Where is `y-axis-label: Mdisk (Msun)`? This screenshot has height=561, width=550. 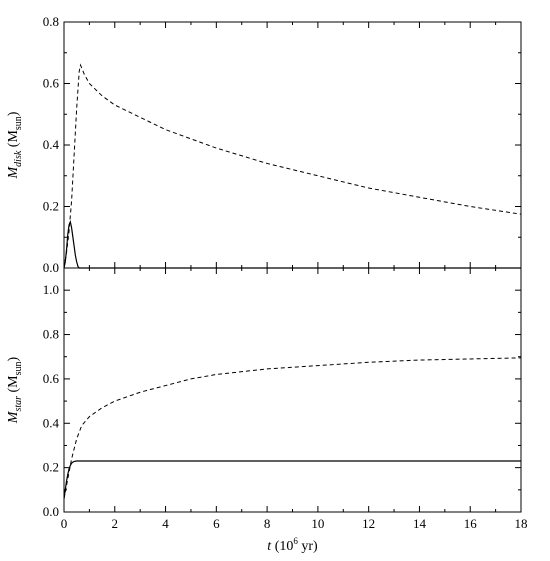
y-axis-label: Mdisk (Msun) is located at coordinates (15, 145).